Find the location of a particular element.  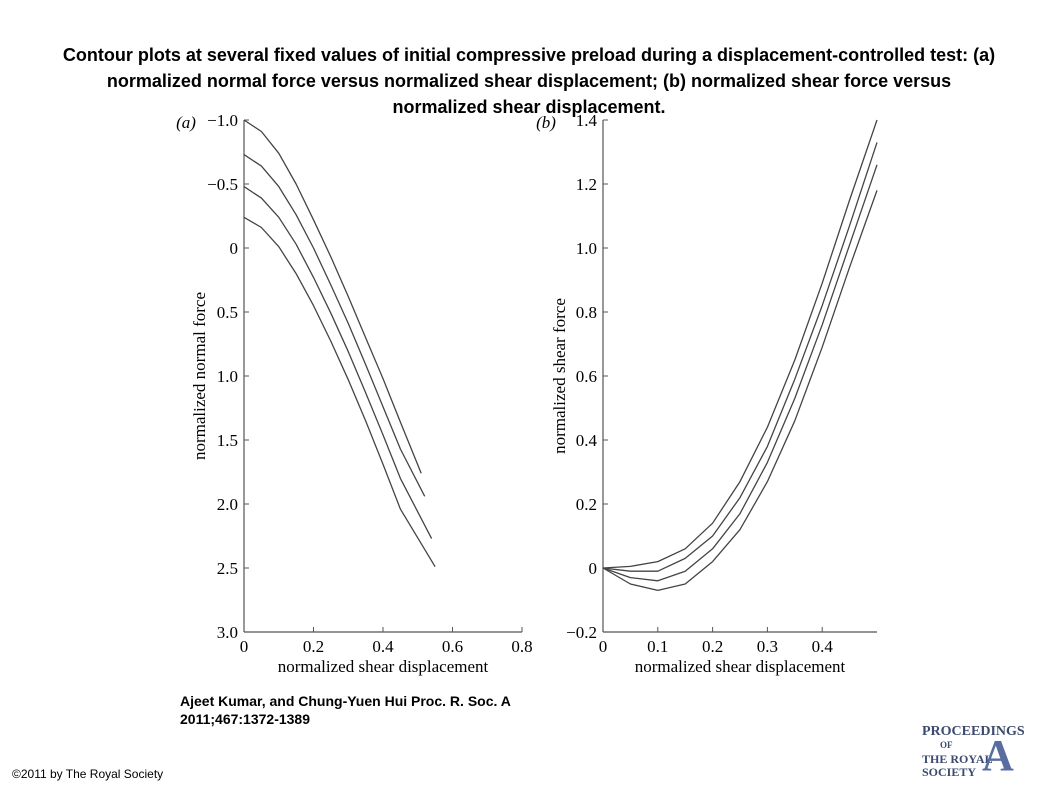

x-tick-label-a: 0 is located at coordinates (244, 646).